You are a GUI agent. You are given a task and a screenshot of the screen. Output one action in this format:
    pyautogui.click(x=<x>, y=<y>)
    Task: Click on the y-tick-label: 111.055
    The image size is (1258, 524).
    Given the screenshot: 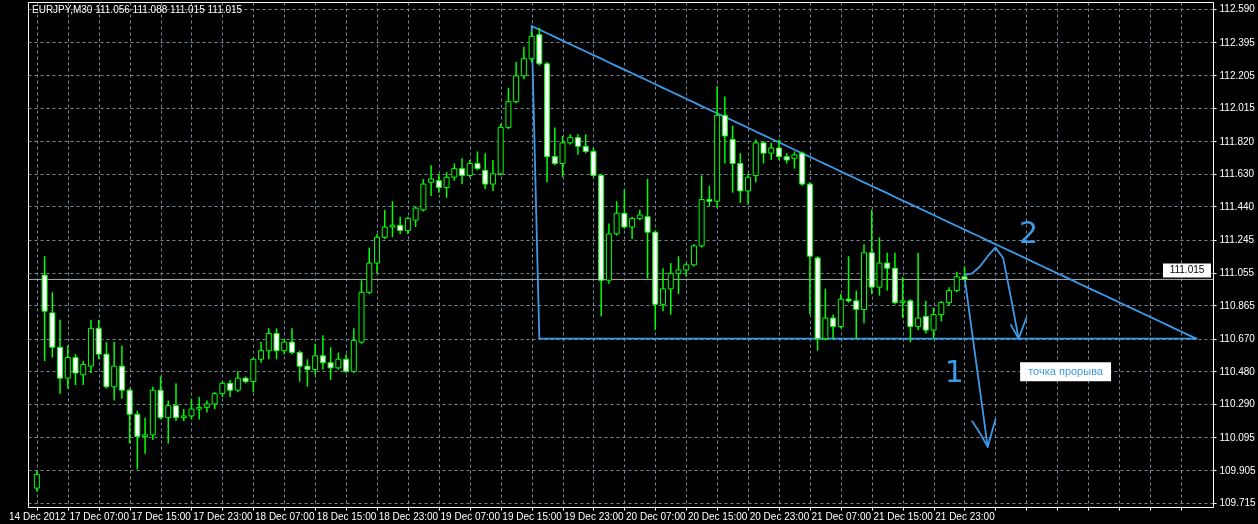 What is the action you would take?
    pyautogui.click(x=1237, y=273)
    